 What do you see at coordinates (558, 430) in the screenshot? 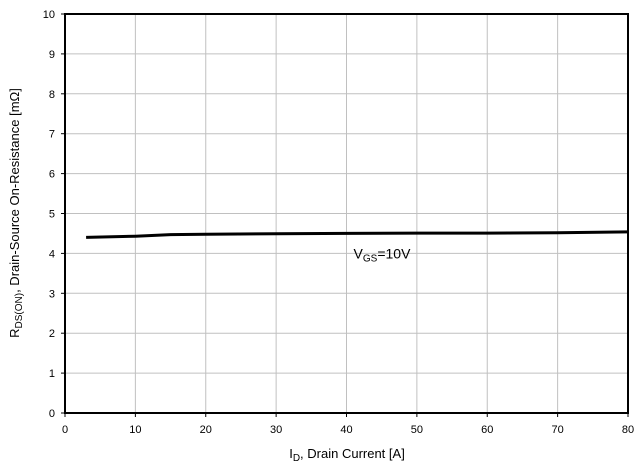
I see `x-tick-label-7: 70` at bounding box center [558, 430].